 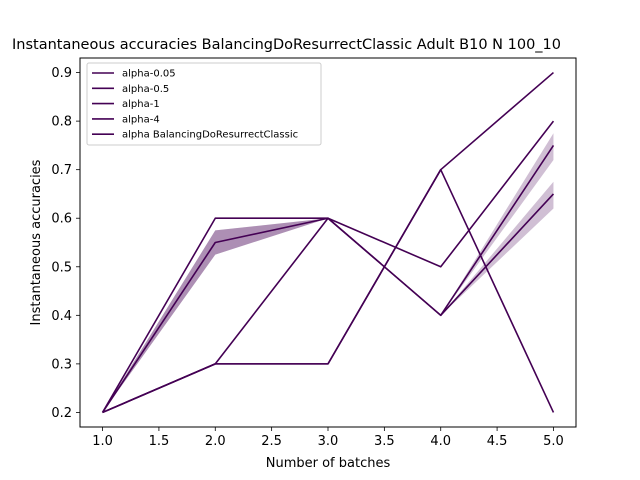 I want to click on x-tick-label: 3.0, so click(x=328, y=441).